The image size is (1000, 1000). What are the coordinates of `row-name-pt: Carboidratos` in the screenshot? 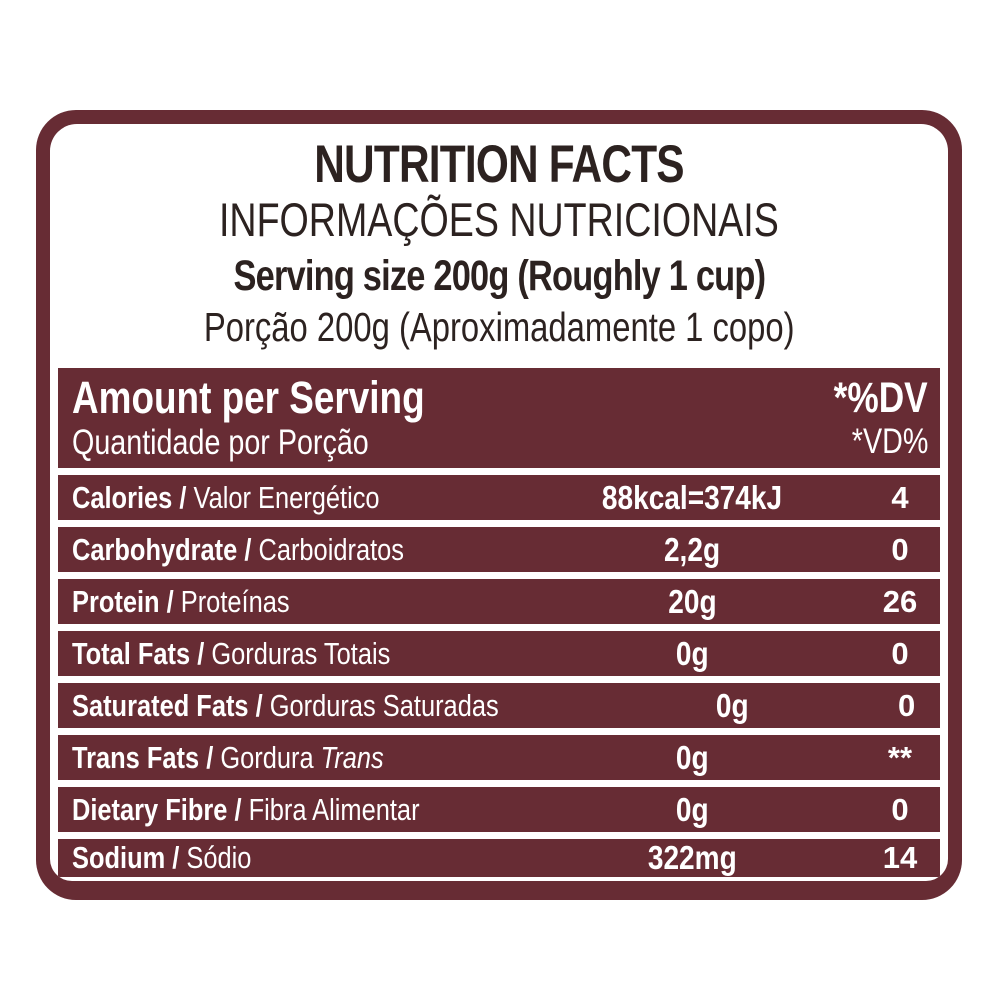 It's located at (331, 549).